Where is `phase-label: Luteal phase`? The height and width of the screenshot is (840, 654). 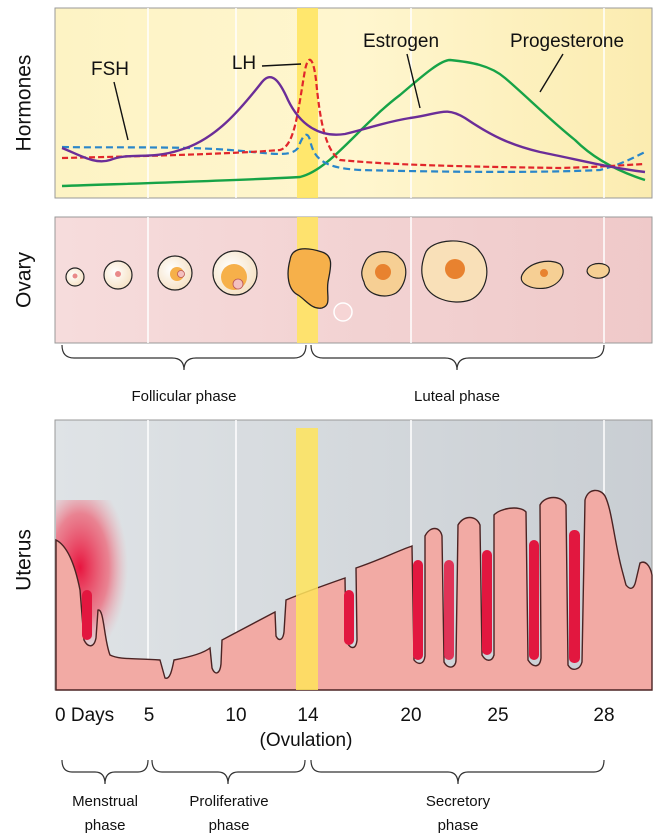 phase-label: Luteal phase is located at coordinates (457, 396).